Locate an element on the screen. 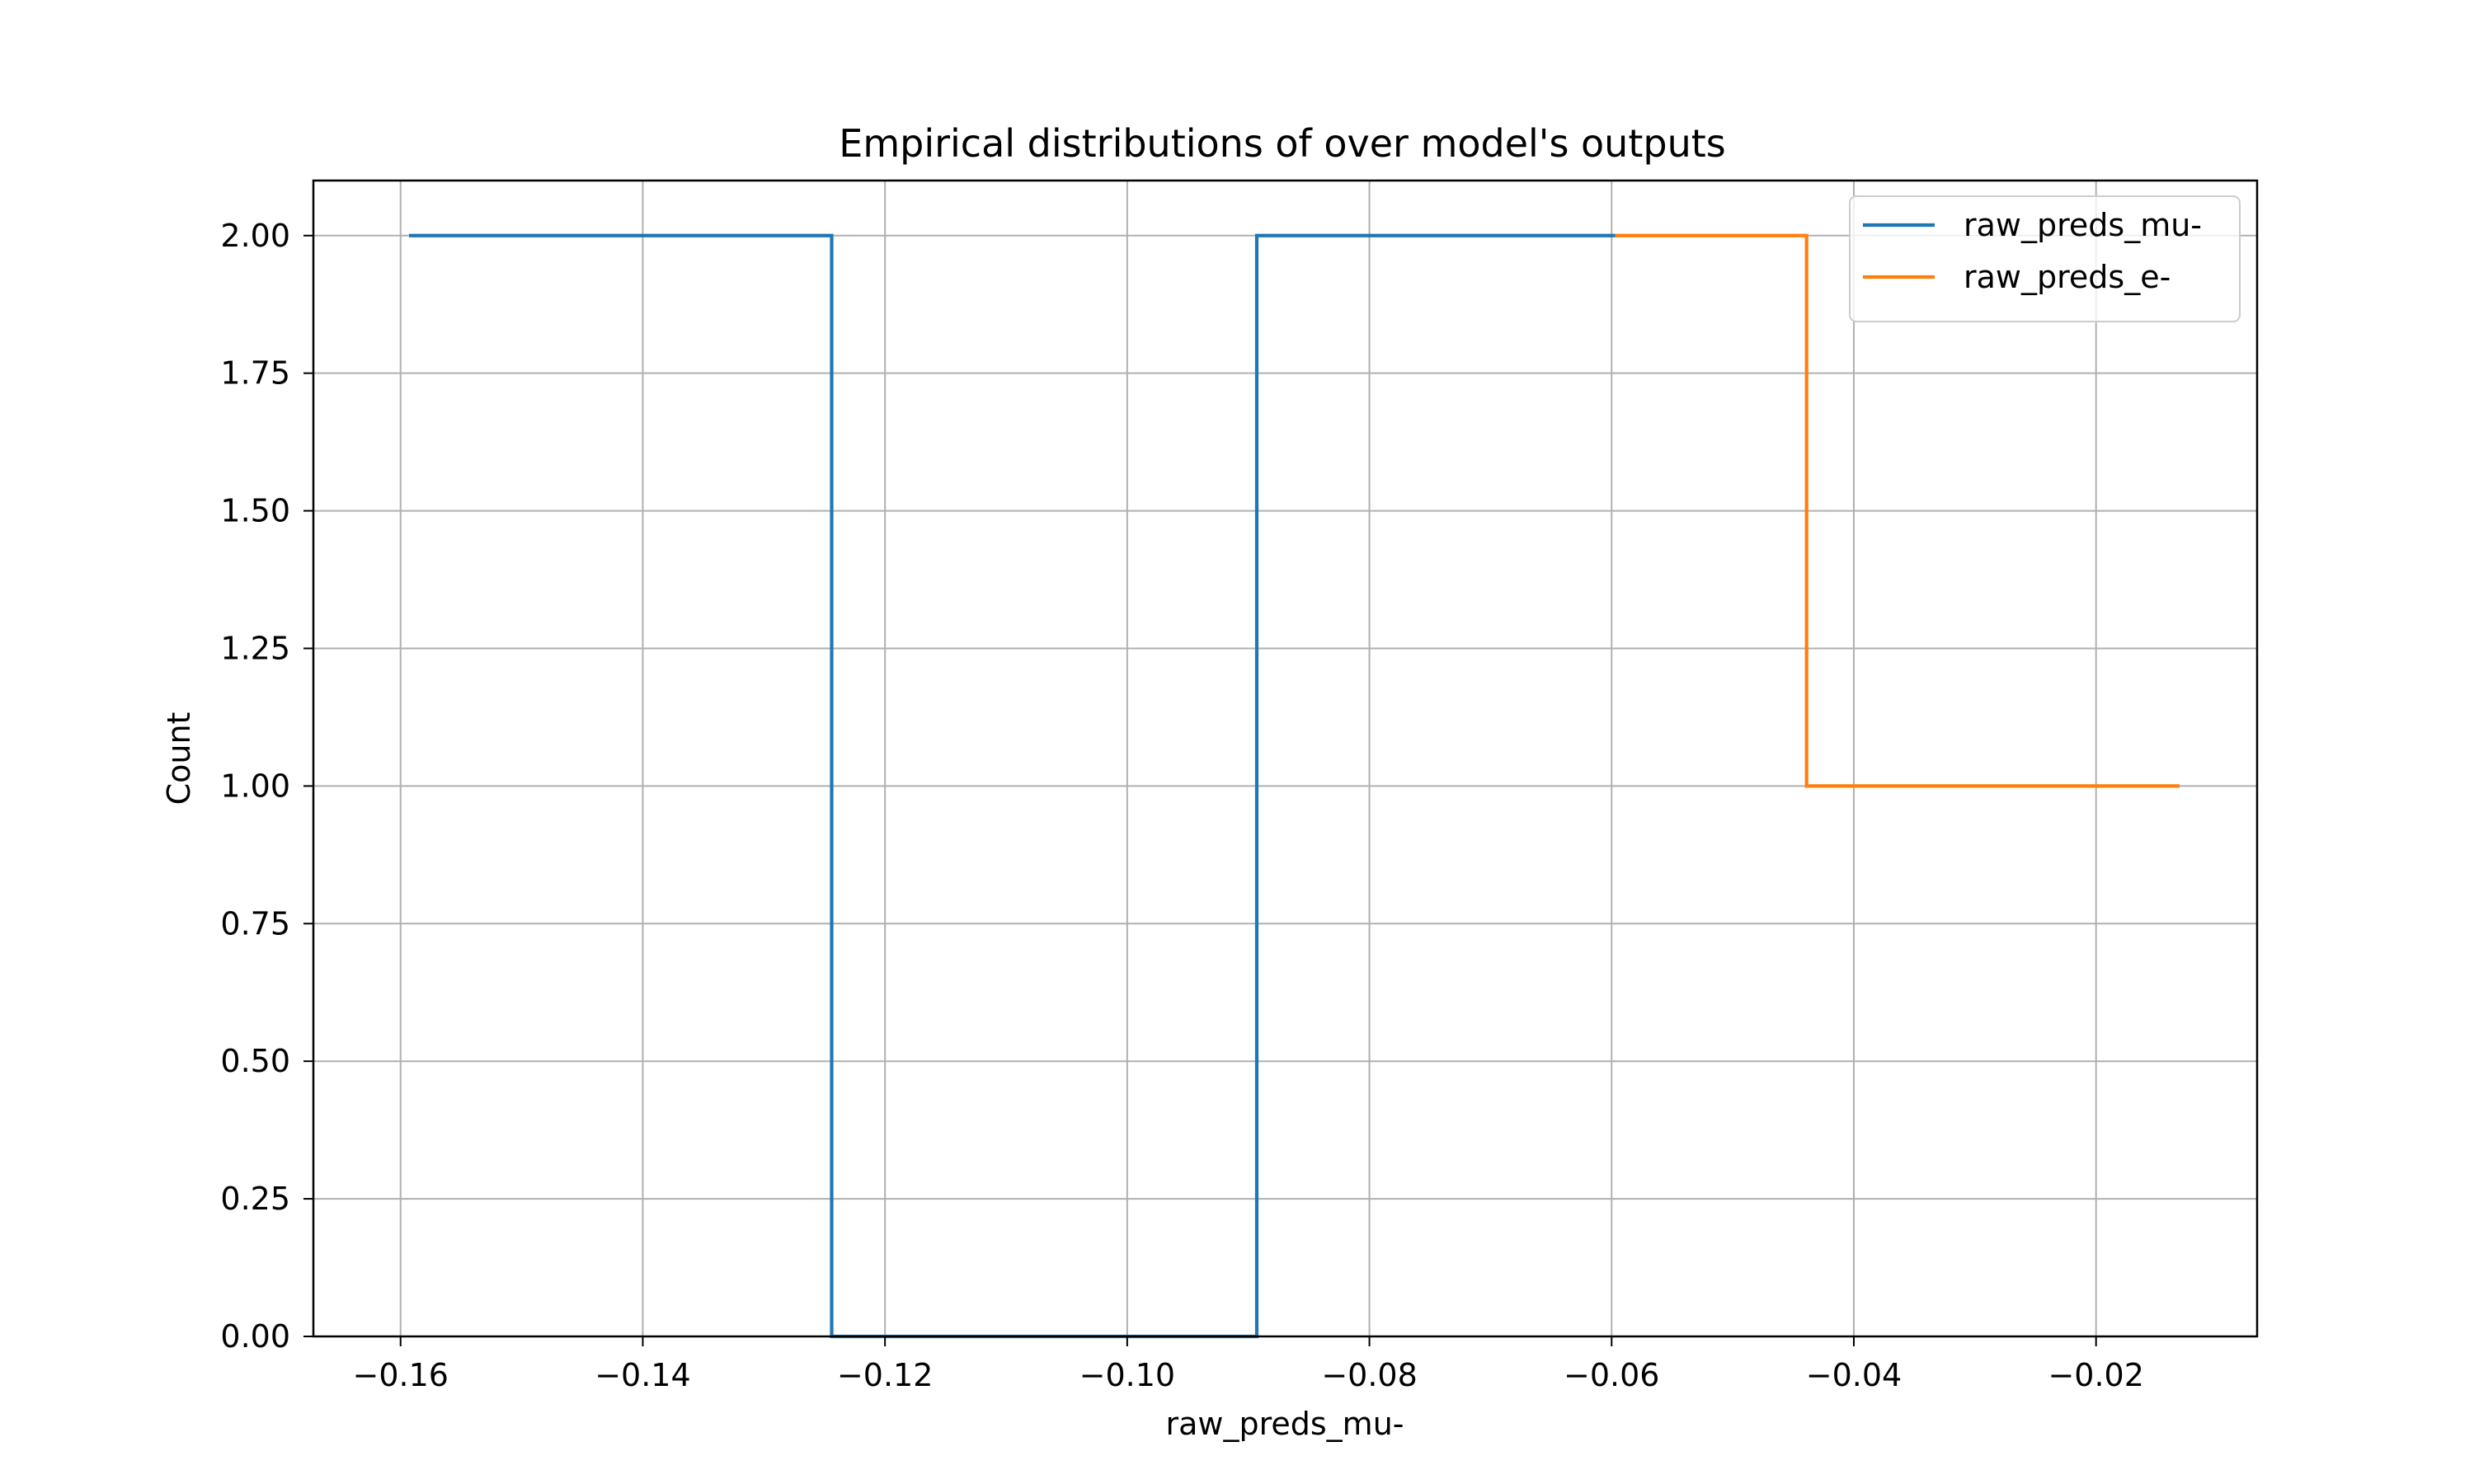 The image size is (2474, 1484). x-tick-label: −0.12 is located at coordinates (885, 1375).